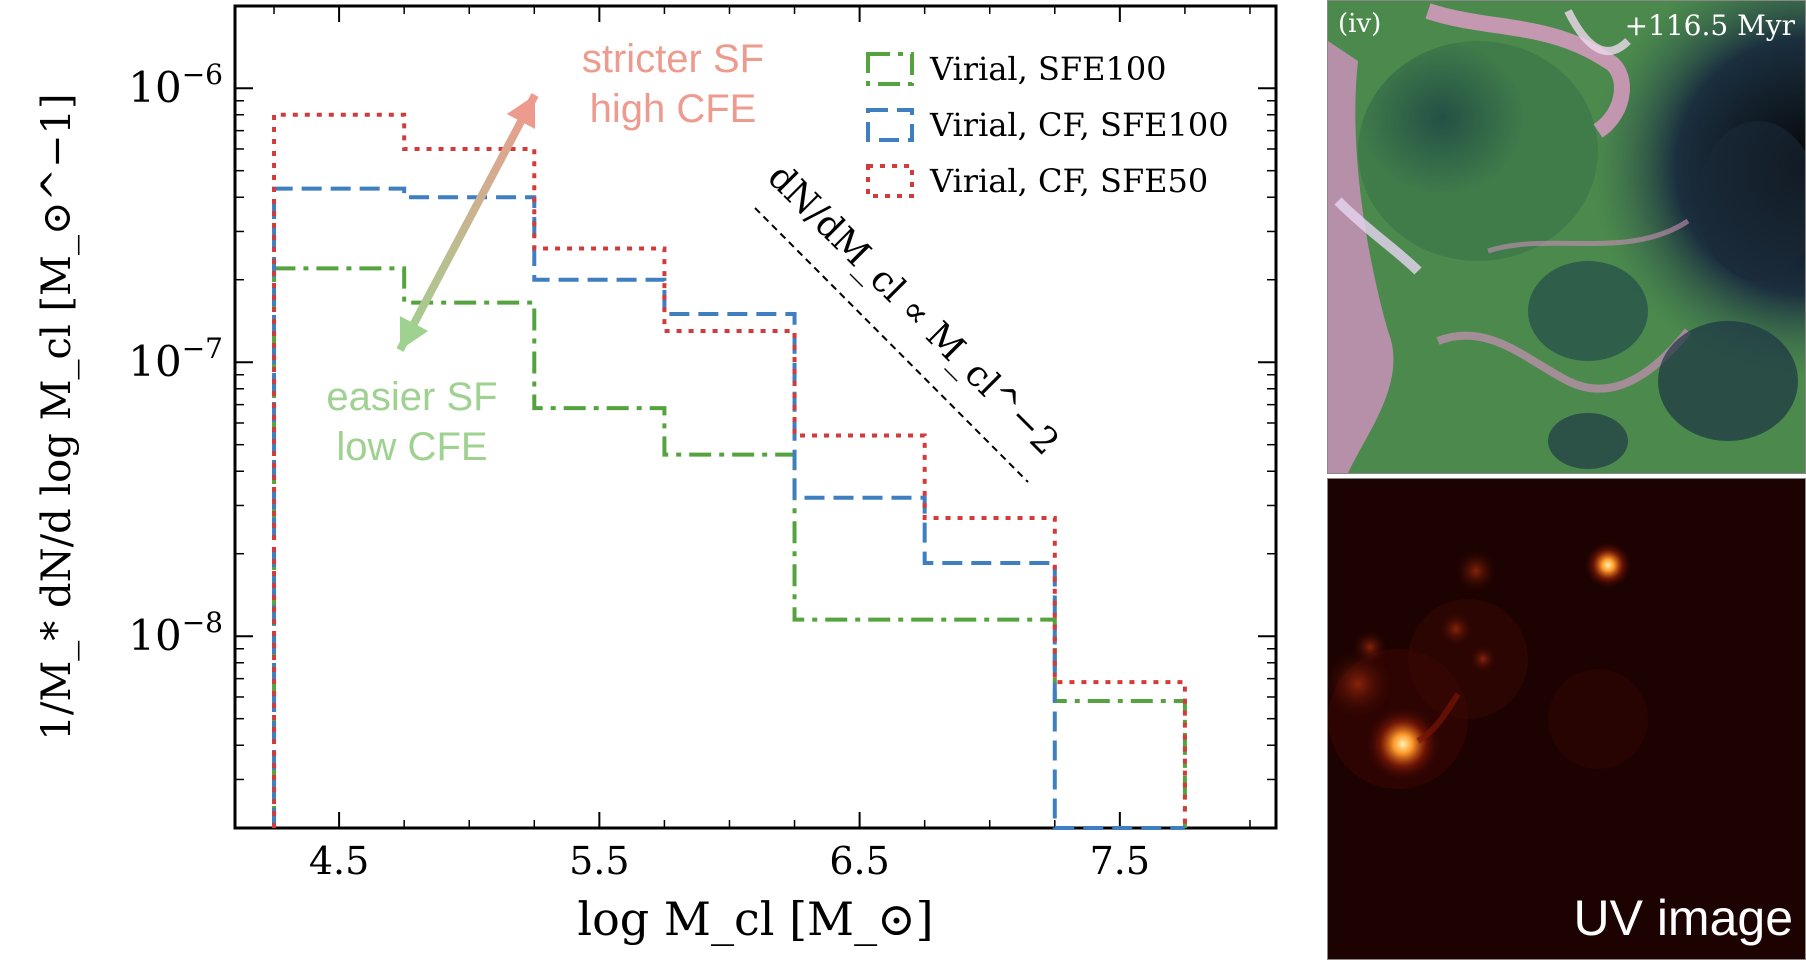 The height and width of the screenshot is (960, 1806). I want to click on uv-image-panel: UV image, so click(1566, 719).